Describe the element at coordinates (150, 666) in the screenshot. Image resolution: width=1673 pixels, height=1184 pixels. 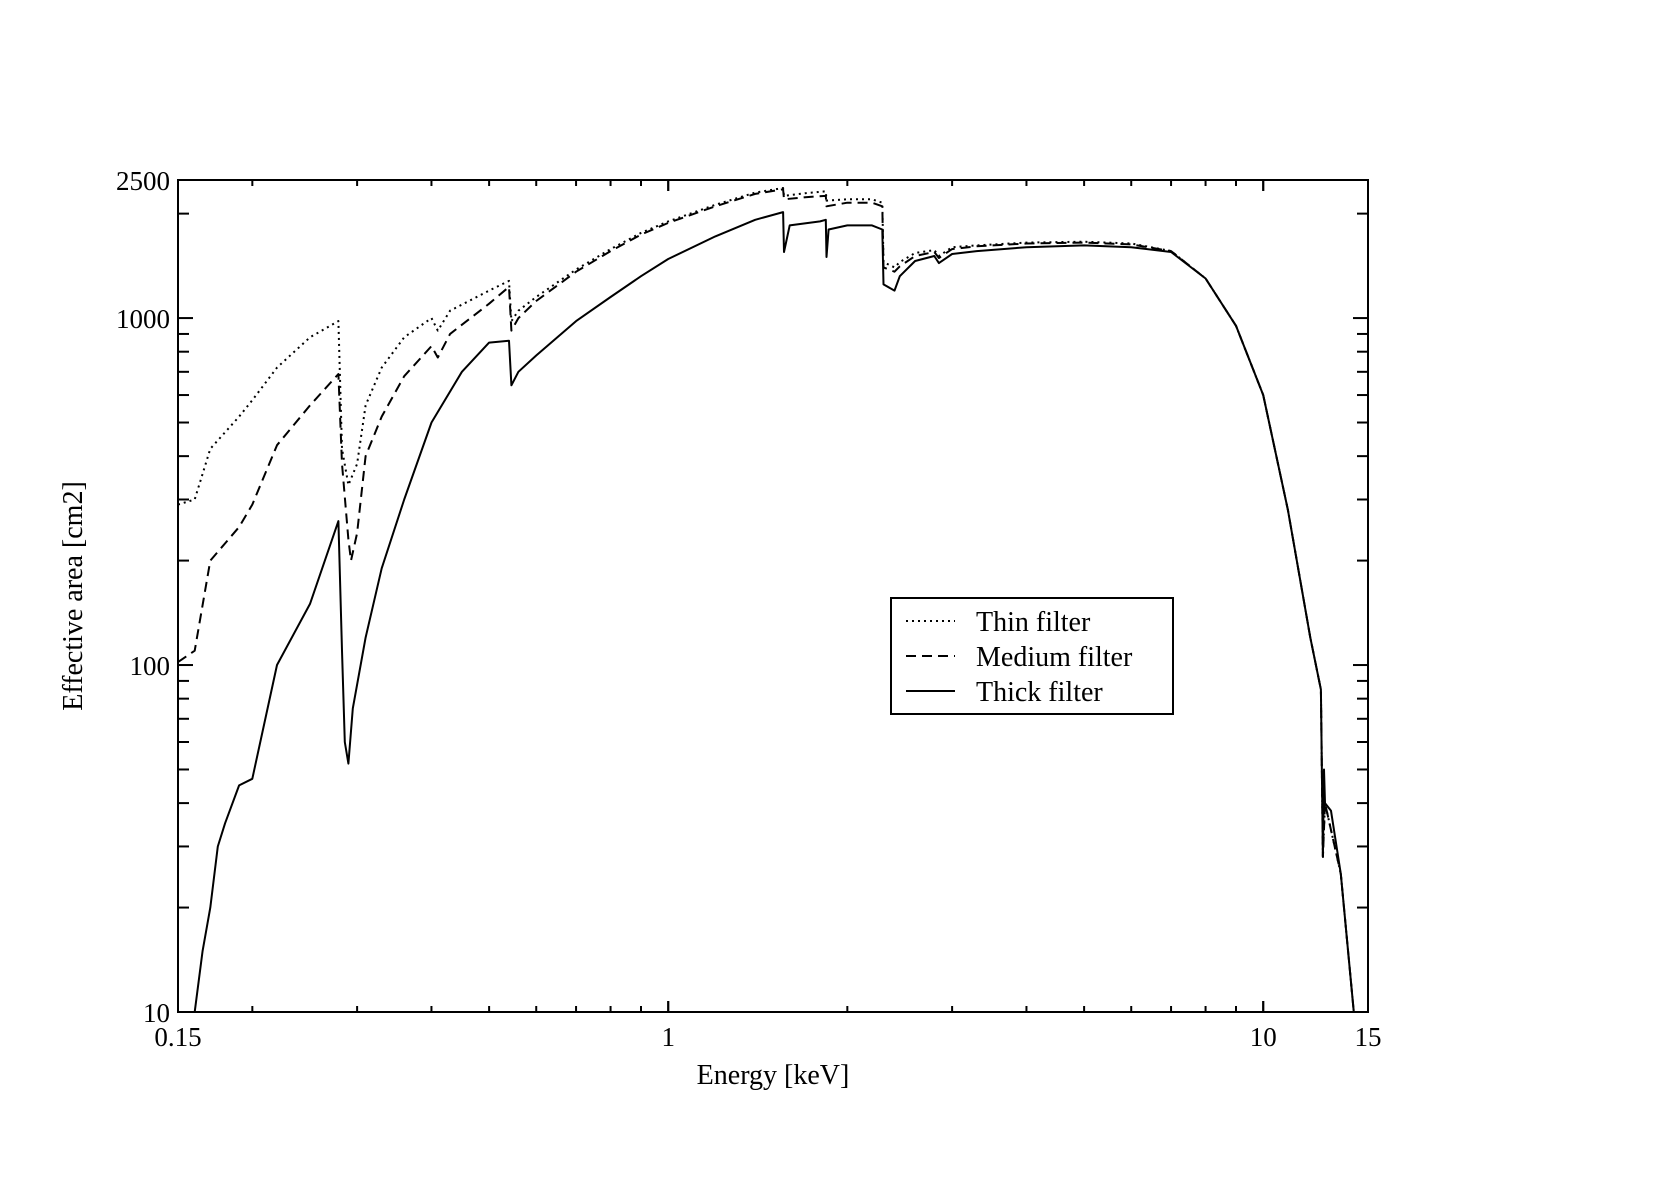
I see `y-tick-label: 100` at that location.